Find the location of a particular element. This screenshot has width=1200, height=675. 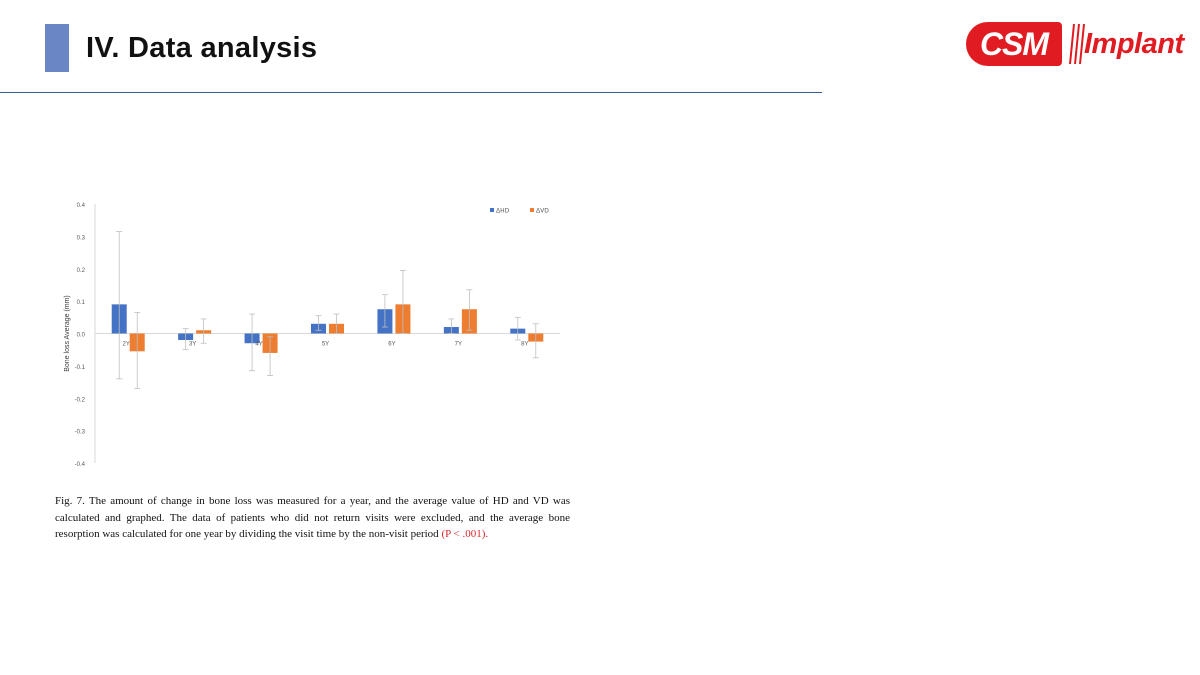

legend-label-hd: ΔHD is located at coordinates (503, 211).